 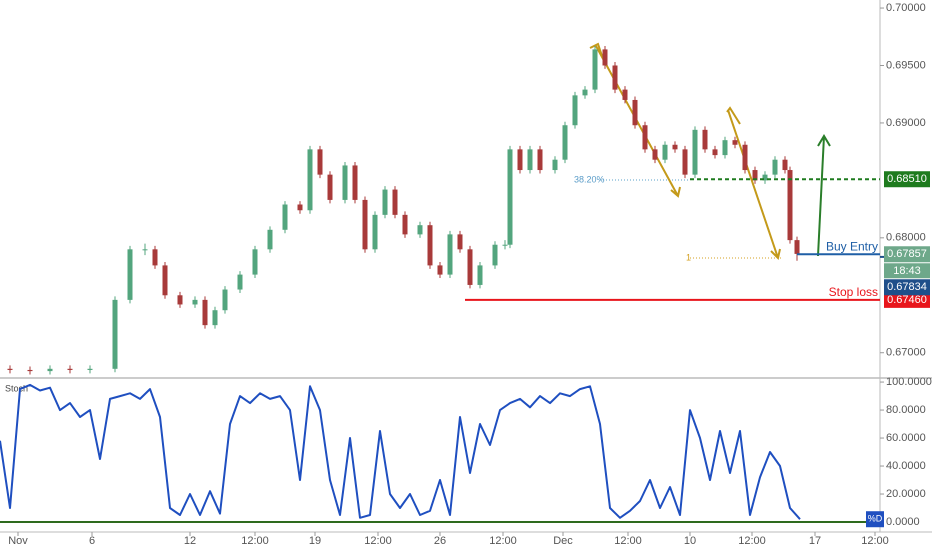 What do you see at coordinates (18, 541) in the screenshot?
I see `x-tick-label: Nov` at bounding box center [18, 541].